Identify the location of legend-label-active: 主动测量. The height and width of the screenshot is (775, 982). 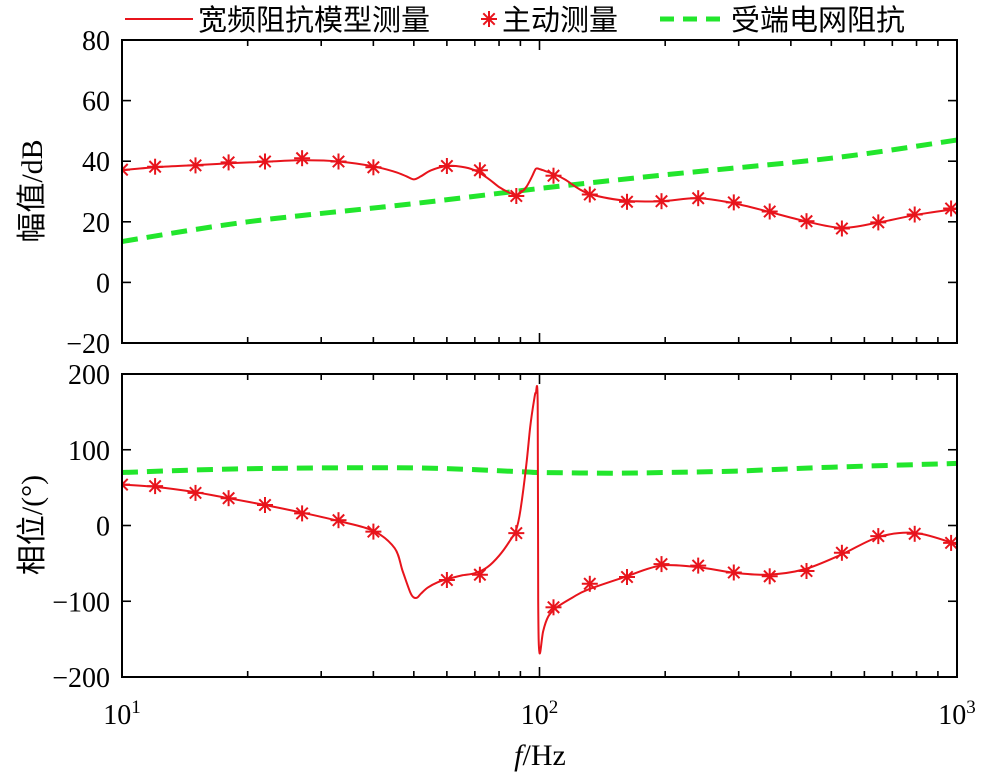
(560, 20).